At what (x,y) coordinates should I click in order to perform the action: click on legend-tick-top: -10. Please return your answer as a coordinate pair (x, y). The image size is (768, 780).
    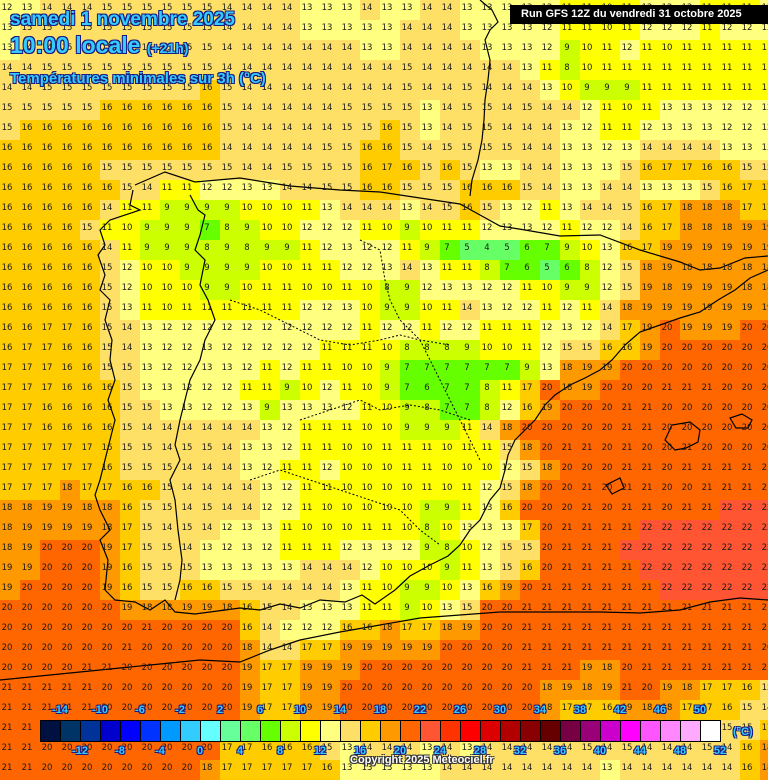
    Looking at the image, I should click on (100, 710).